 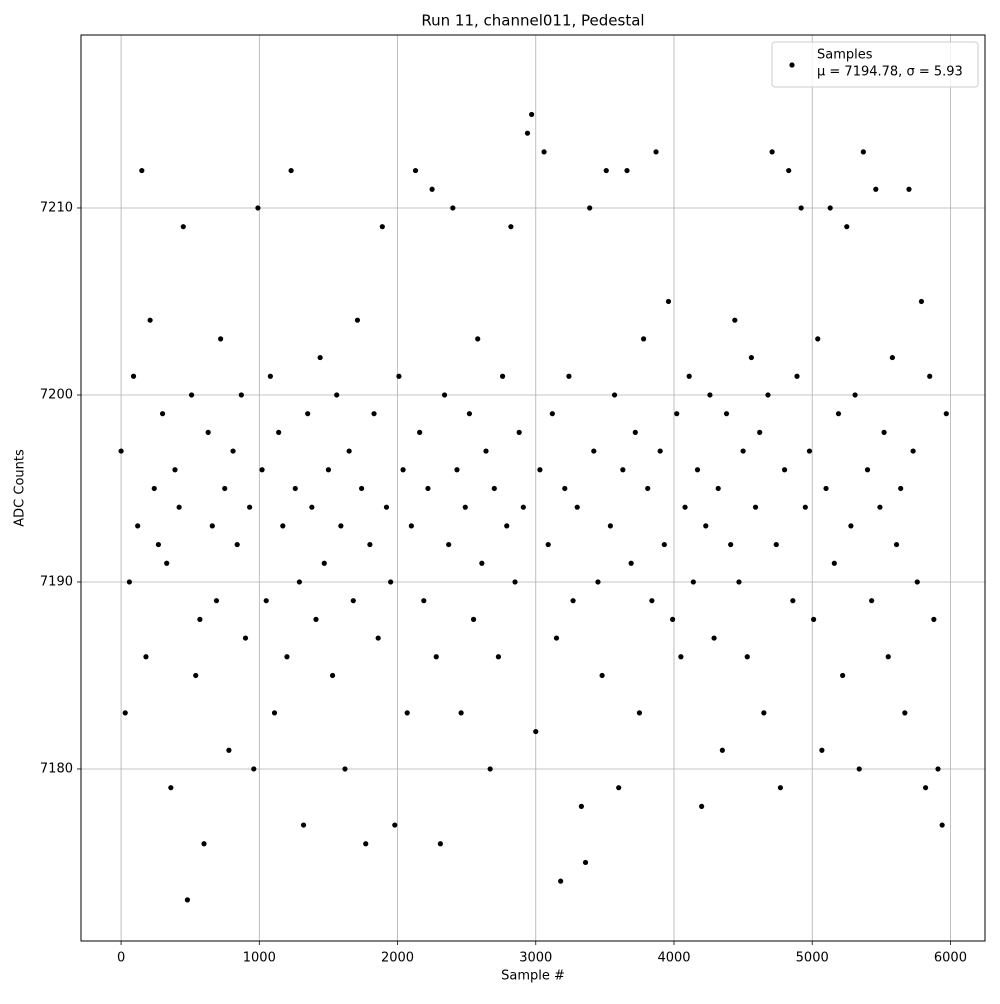 What do you see at coordinates (890, 72) in the screenshot?
I see `legend-note: μ = 7194.78, σ = 5.93` at bounding box center [890, 72].